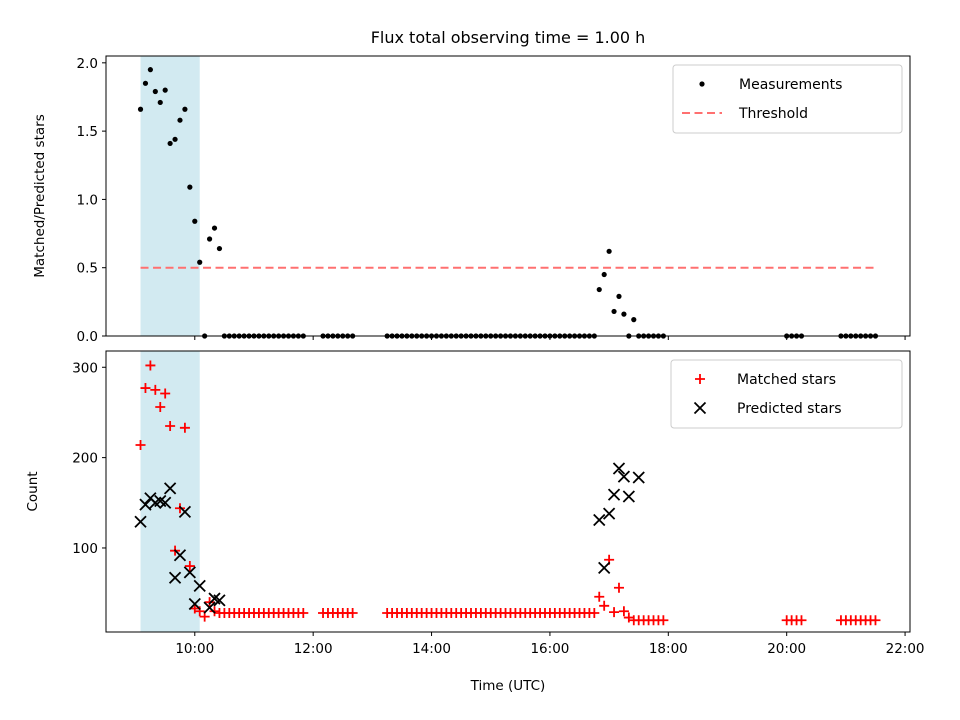 This screenshot has width=960, height=720. What do you see at coordinates (773, 114) in the screenshot?
I see `legend-label: Threshold` at bounding box center [773, 114].